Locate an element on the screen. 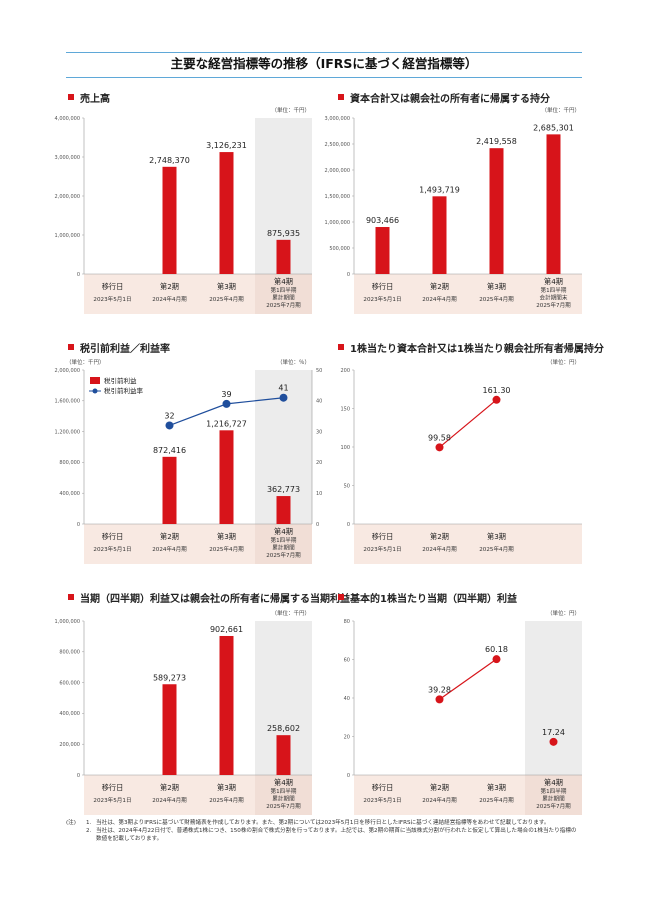 The width and height of the screenshot is (648, 915). y-tick-label: 4,000,000 is located at coordinates (67, 119).